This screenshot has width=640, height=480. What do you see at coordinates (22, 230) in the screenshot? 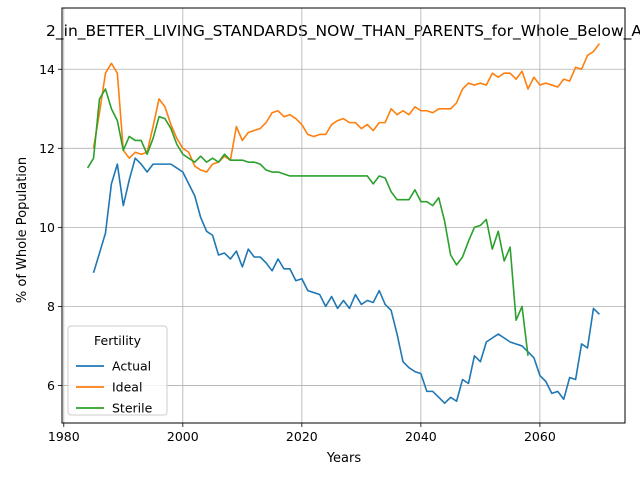
I see `y-axis-label: % of Whole Population` at bounding box center [22, 230].